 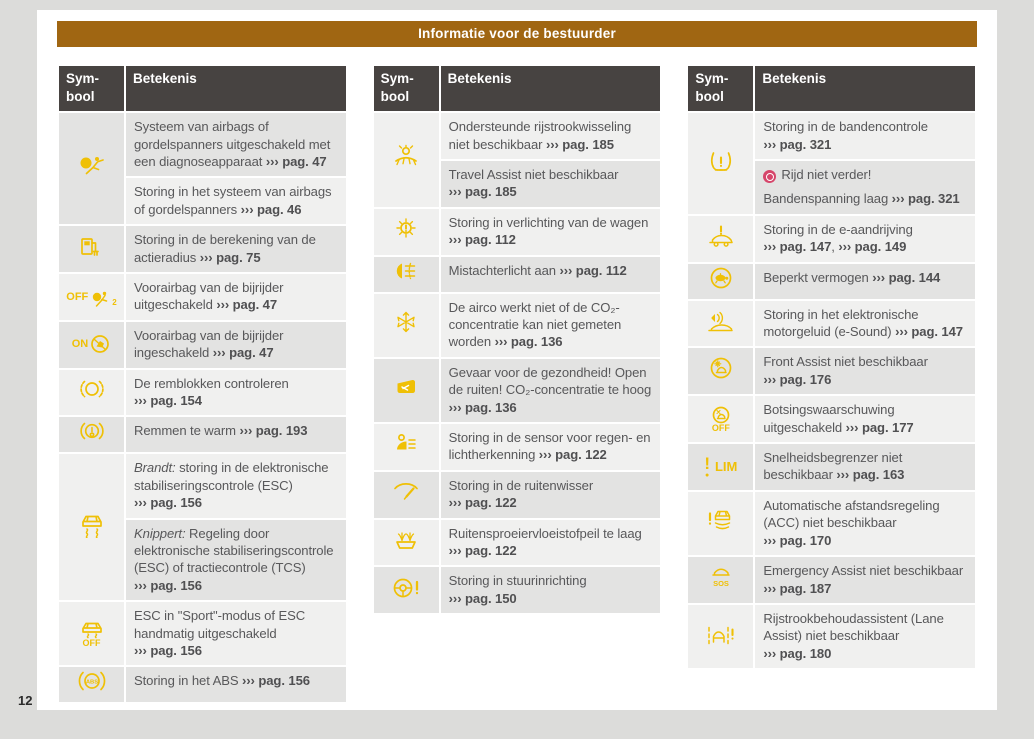 I want to click on page-reference: ››› pag. 149, so click(x=872, y=247).